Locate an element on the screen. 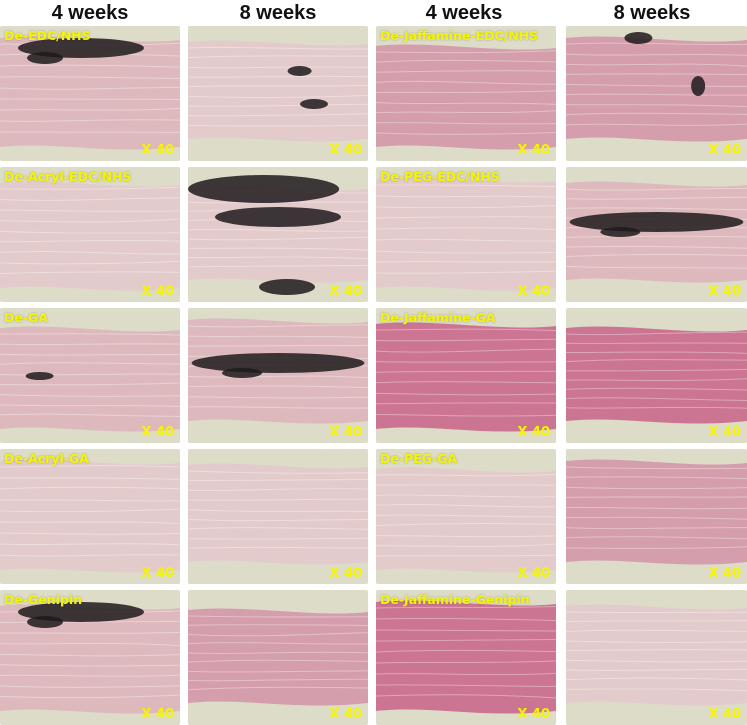  micrograph-panel: De-Acryl-GA X 40 is located at coordinates (90, 516).